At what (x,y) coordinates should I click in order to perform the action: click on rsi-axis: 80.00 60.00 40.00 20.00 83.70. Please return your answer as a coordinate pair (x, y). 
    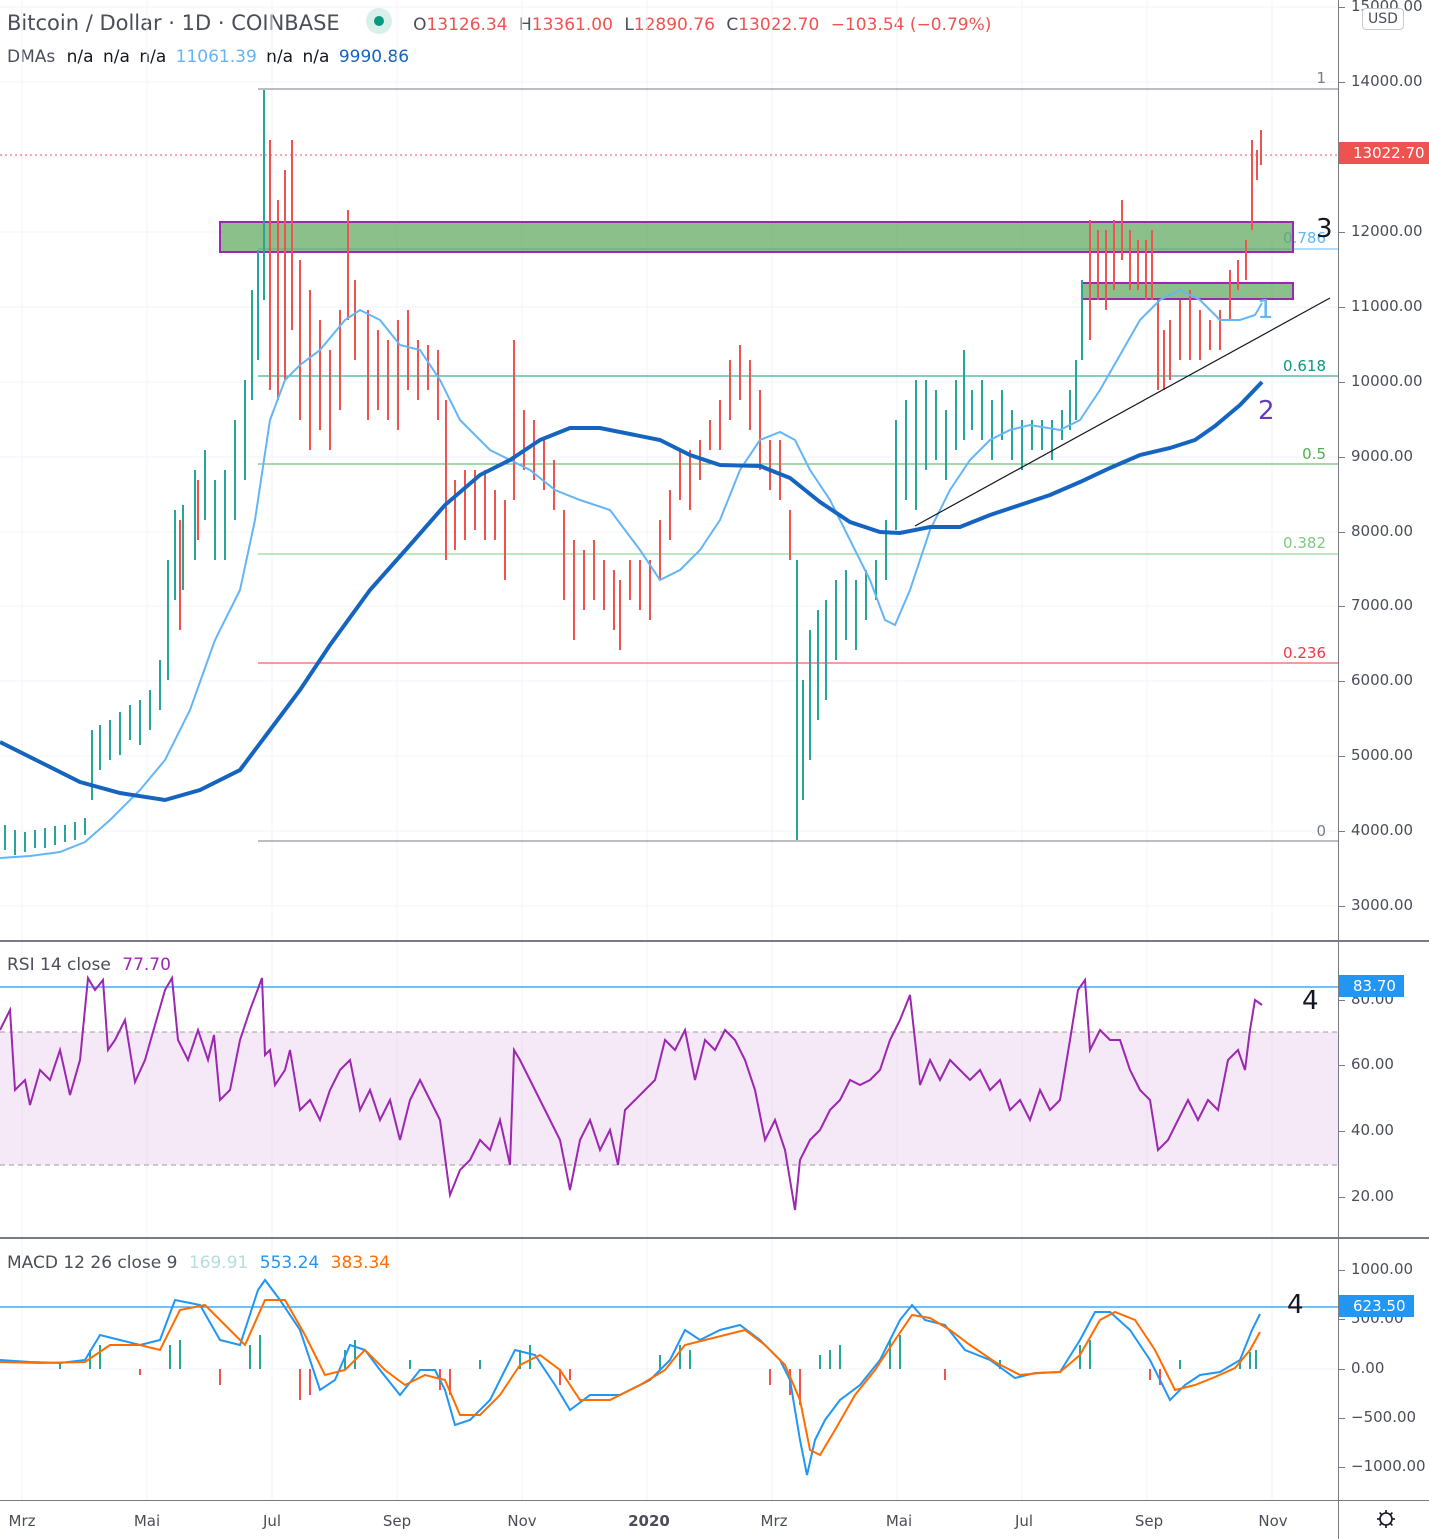
    Looking at the image, I should click on (1383, 1089).